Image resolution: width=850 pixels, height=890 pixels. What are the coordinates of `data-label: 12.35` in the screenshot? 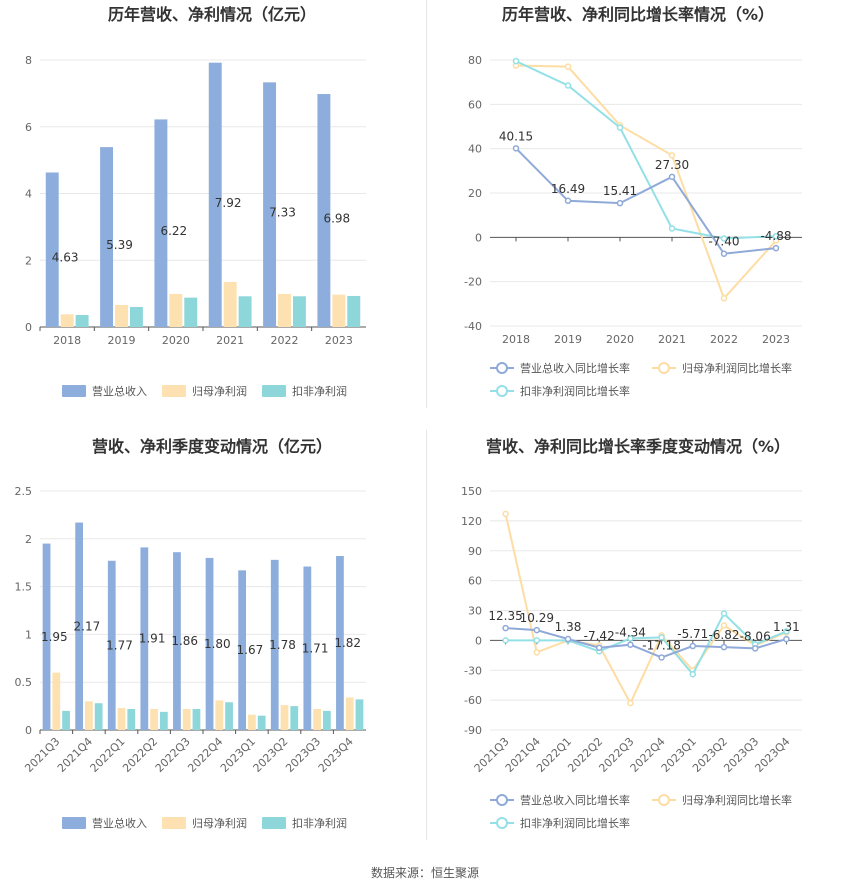 It's located at (505, 616).